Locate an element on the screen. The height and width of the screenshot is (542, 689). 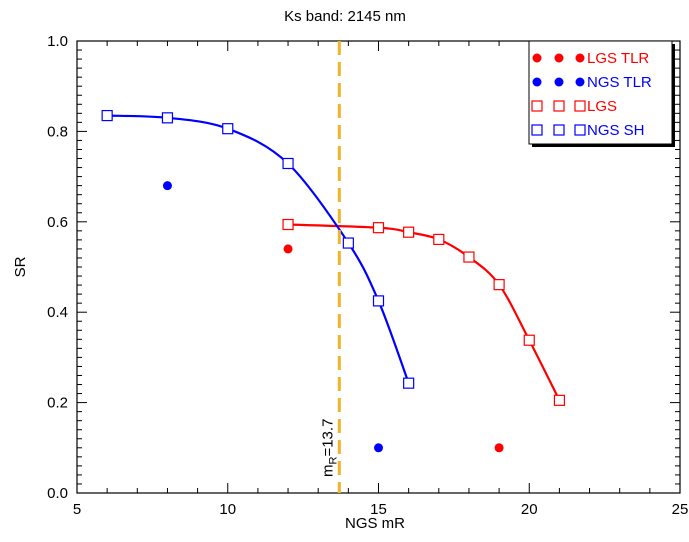
x-tick-label: 10 is located at coordinates (227, 509).